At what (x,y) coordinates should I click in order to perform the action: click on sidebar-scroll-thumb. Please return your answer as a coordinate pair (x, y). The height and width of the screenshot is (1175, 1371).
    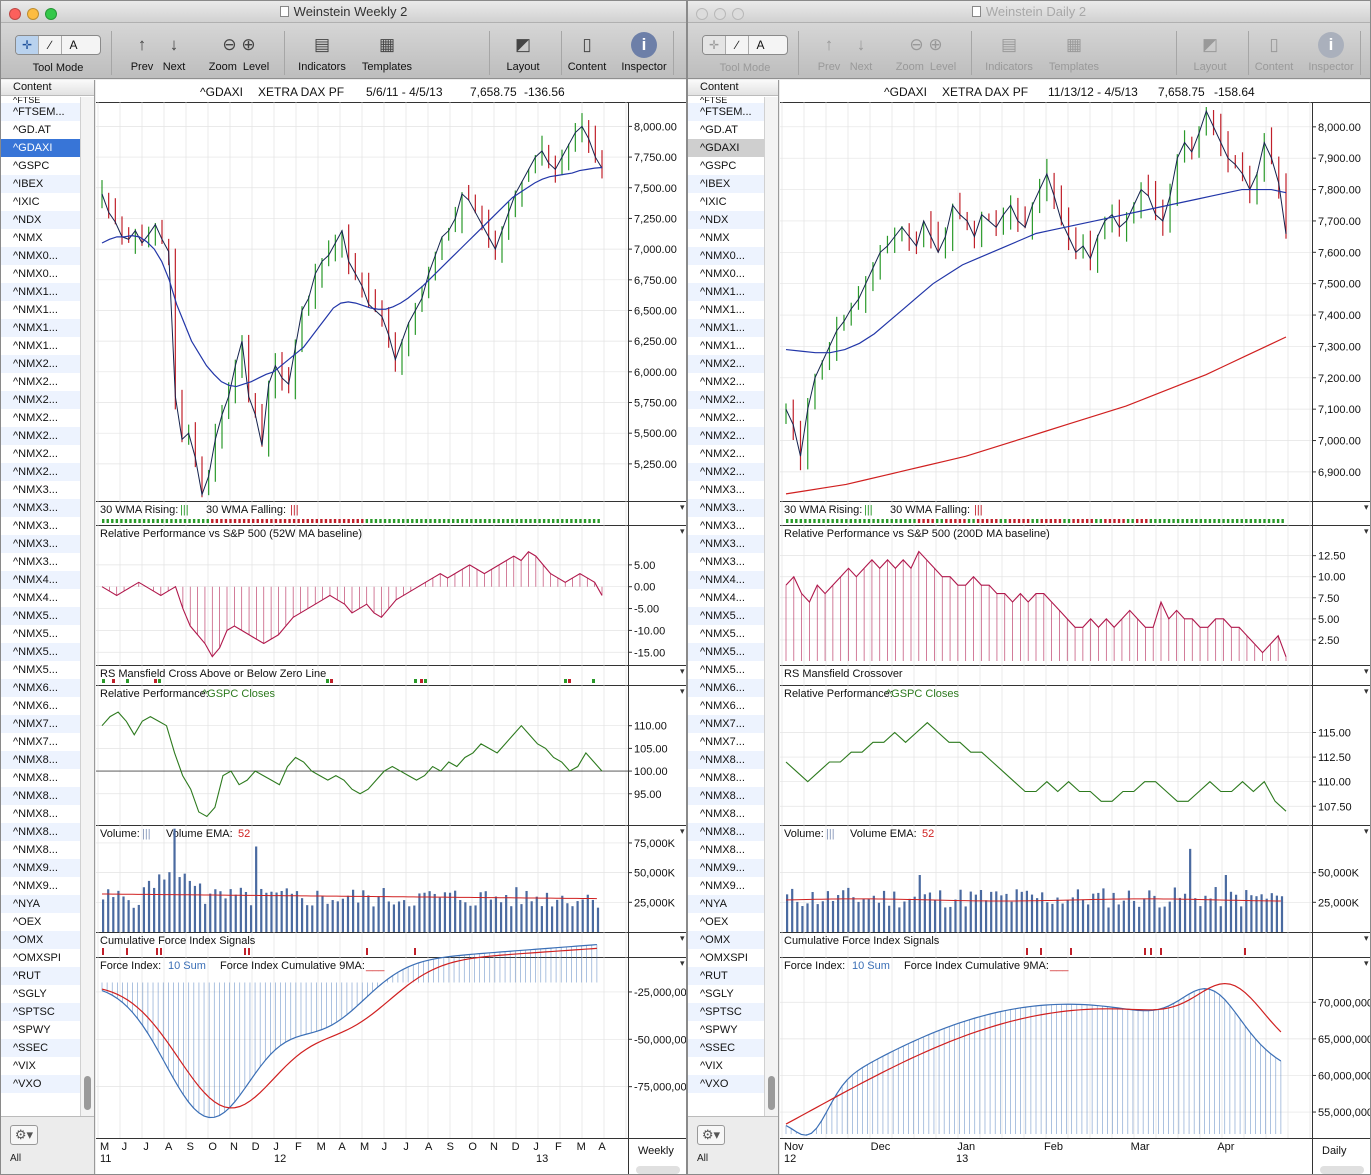
    Looking at the image, I should click on (771, 1093).